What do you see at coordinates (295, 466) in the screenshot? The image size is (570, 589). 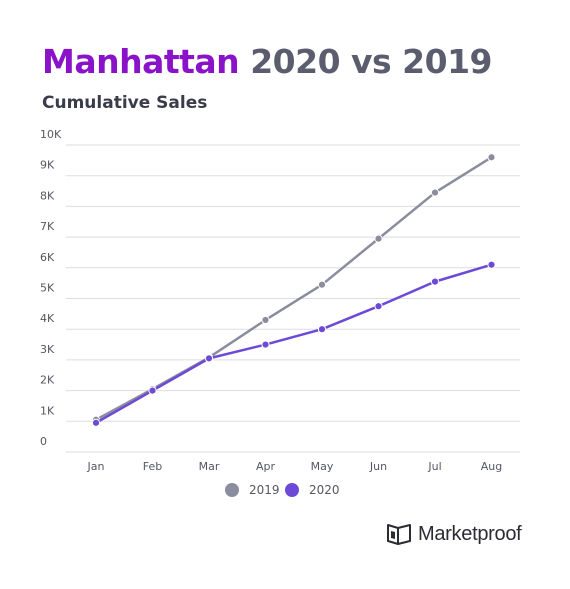 I see `x-axis-ticks: Jan Feb Mar Apr May Jun Jul Aug` at bounding box center [295, 466].